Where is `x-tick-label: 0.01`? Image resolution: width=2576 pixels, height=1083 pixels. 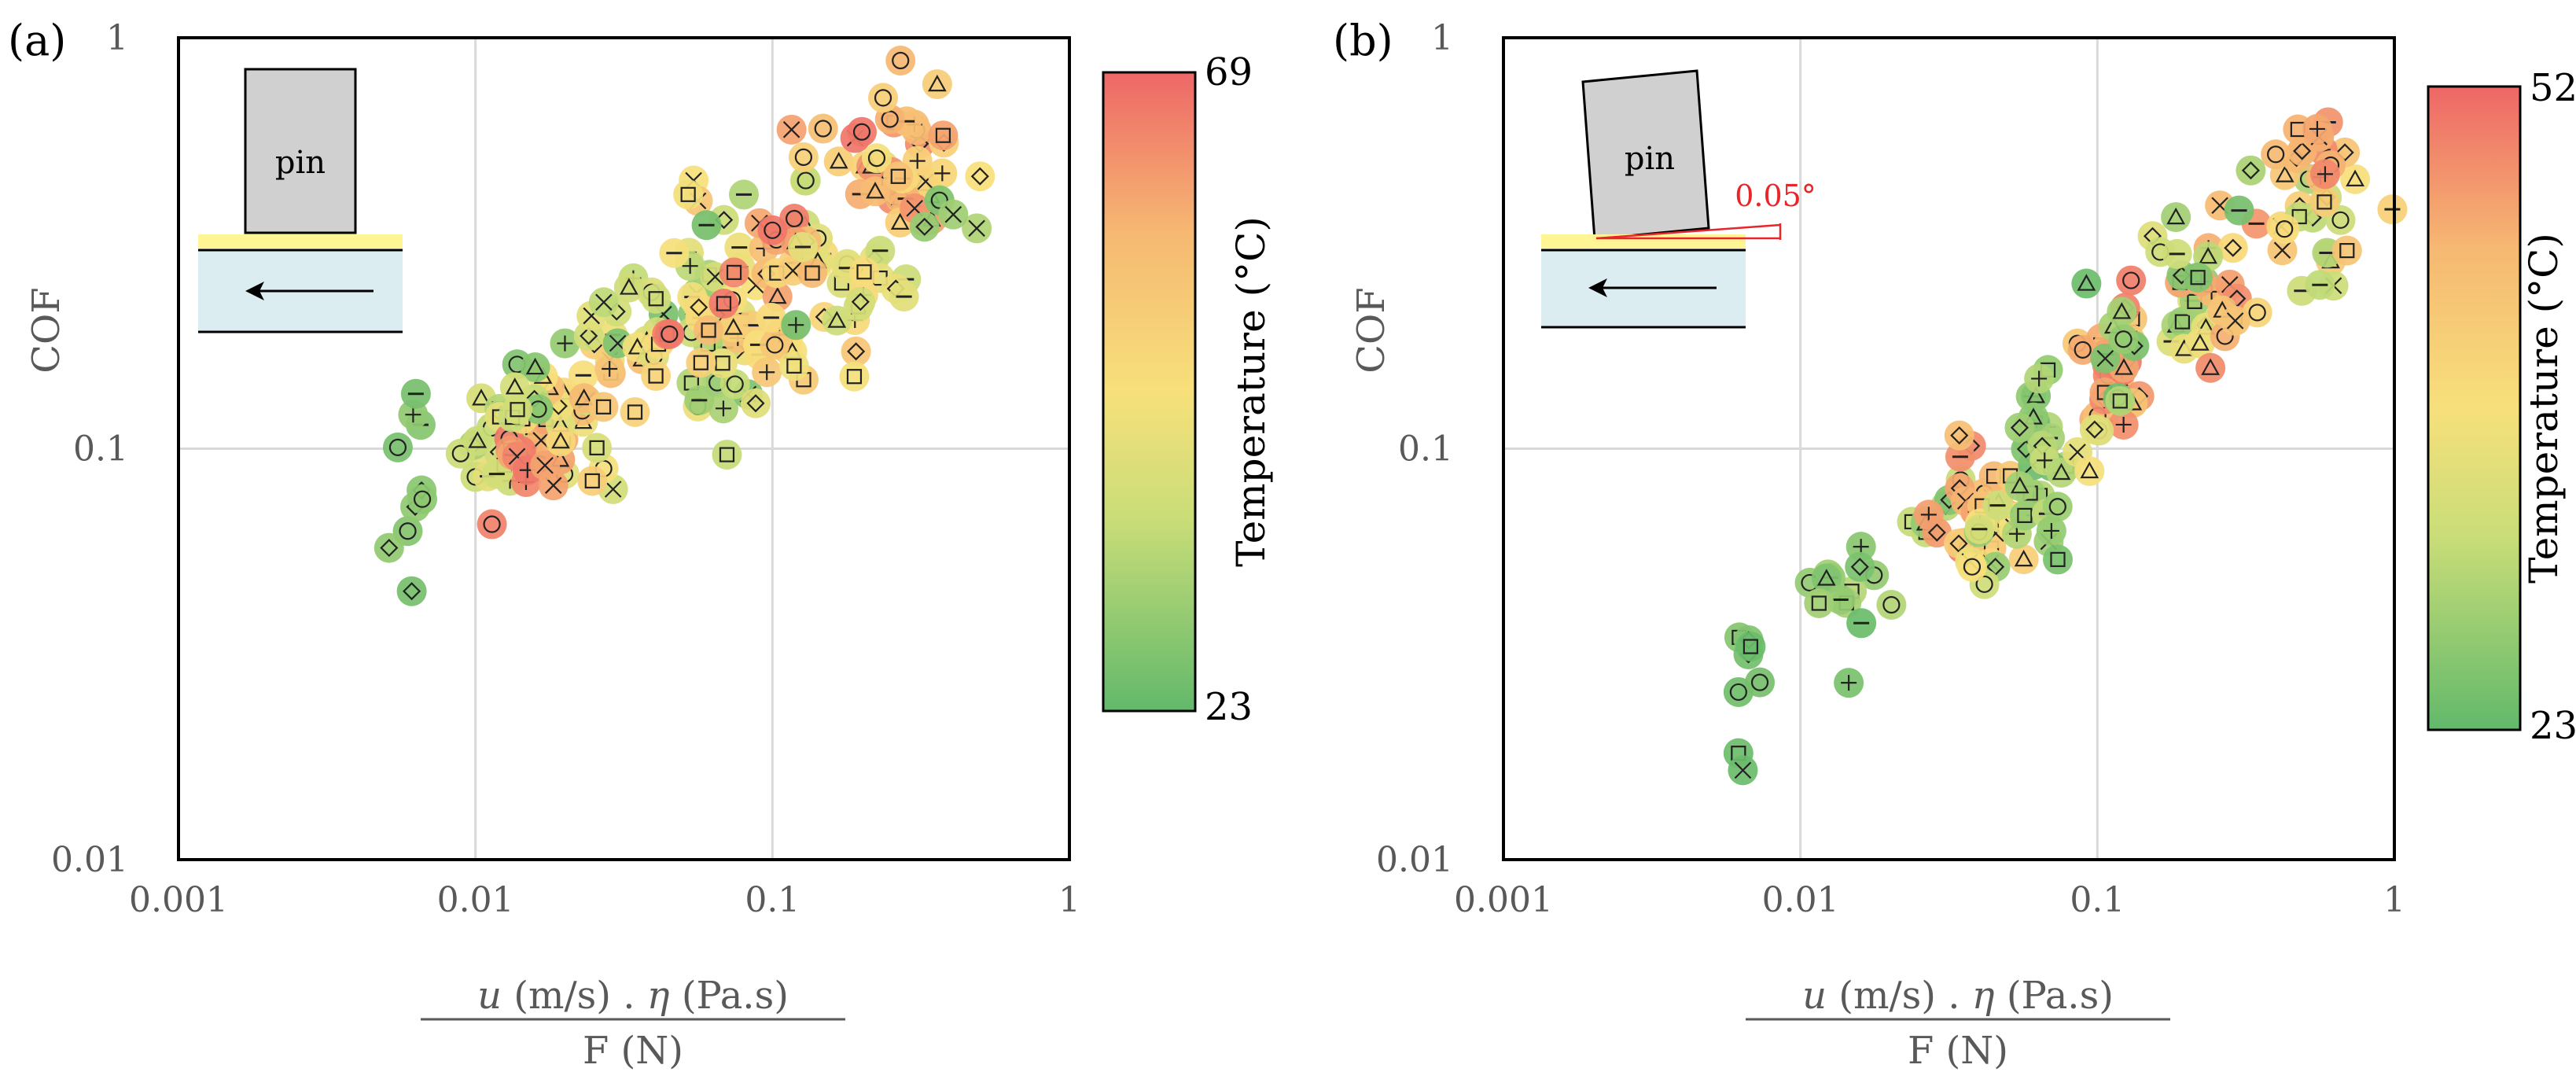
x-tick-label: 0.01 is located at coordinates (475, 900).